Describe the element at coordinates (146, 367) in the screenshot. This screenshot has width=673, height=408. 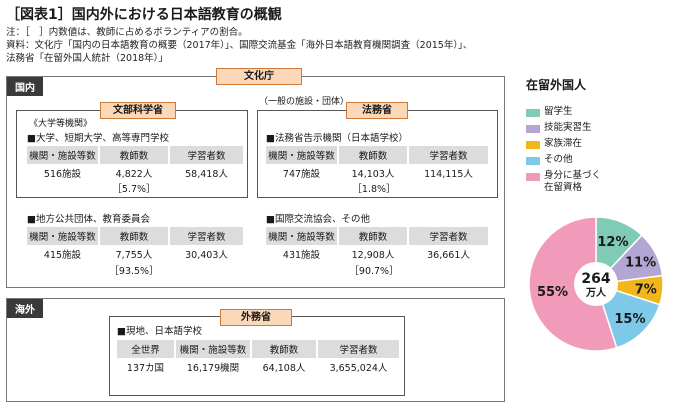
I see `value-countries: 137カ国` at that location.